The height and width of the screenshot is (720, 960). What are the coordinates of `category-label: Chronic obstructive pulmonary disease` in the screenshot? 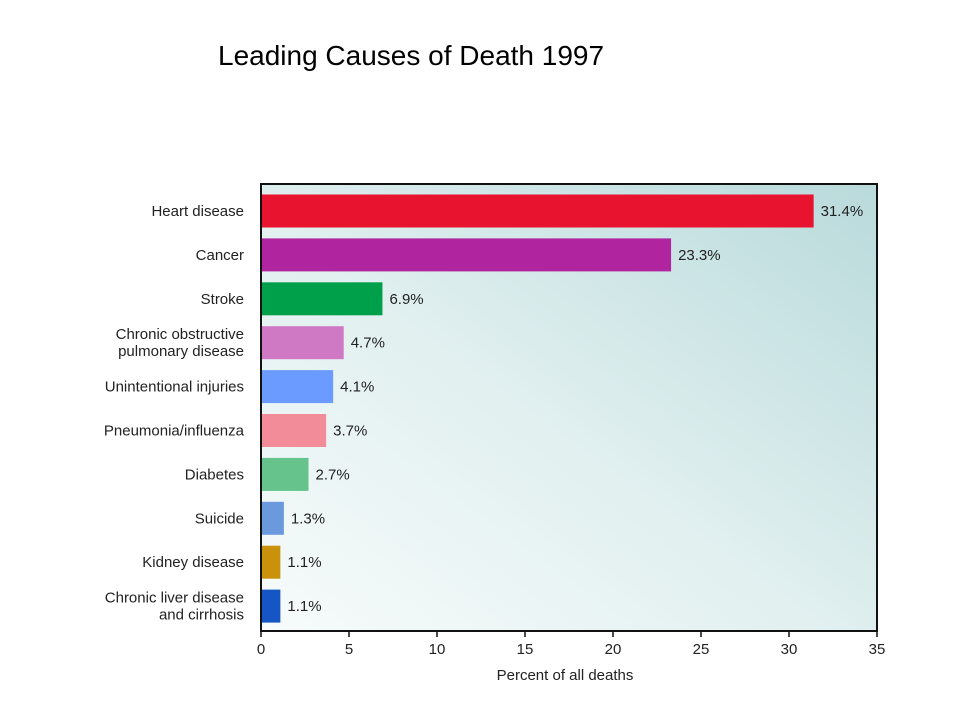 It's located at (180, 343).